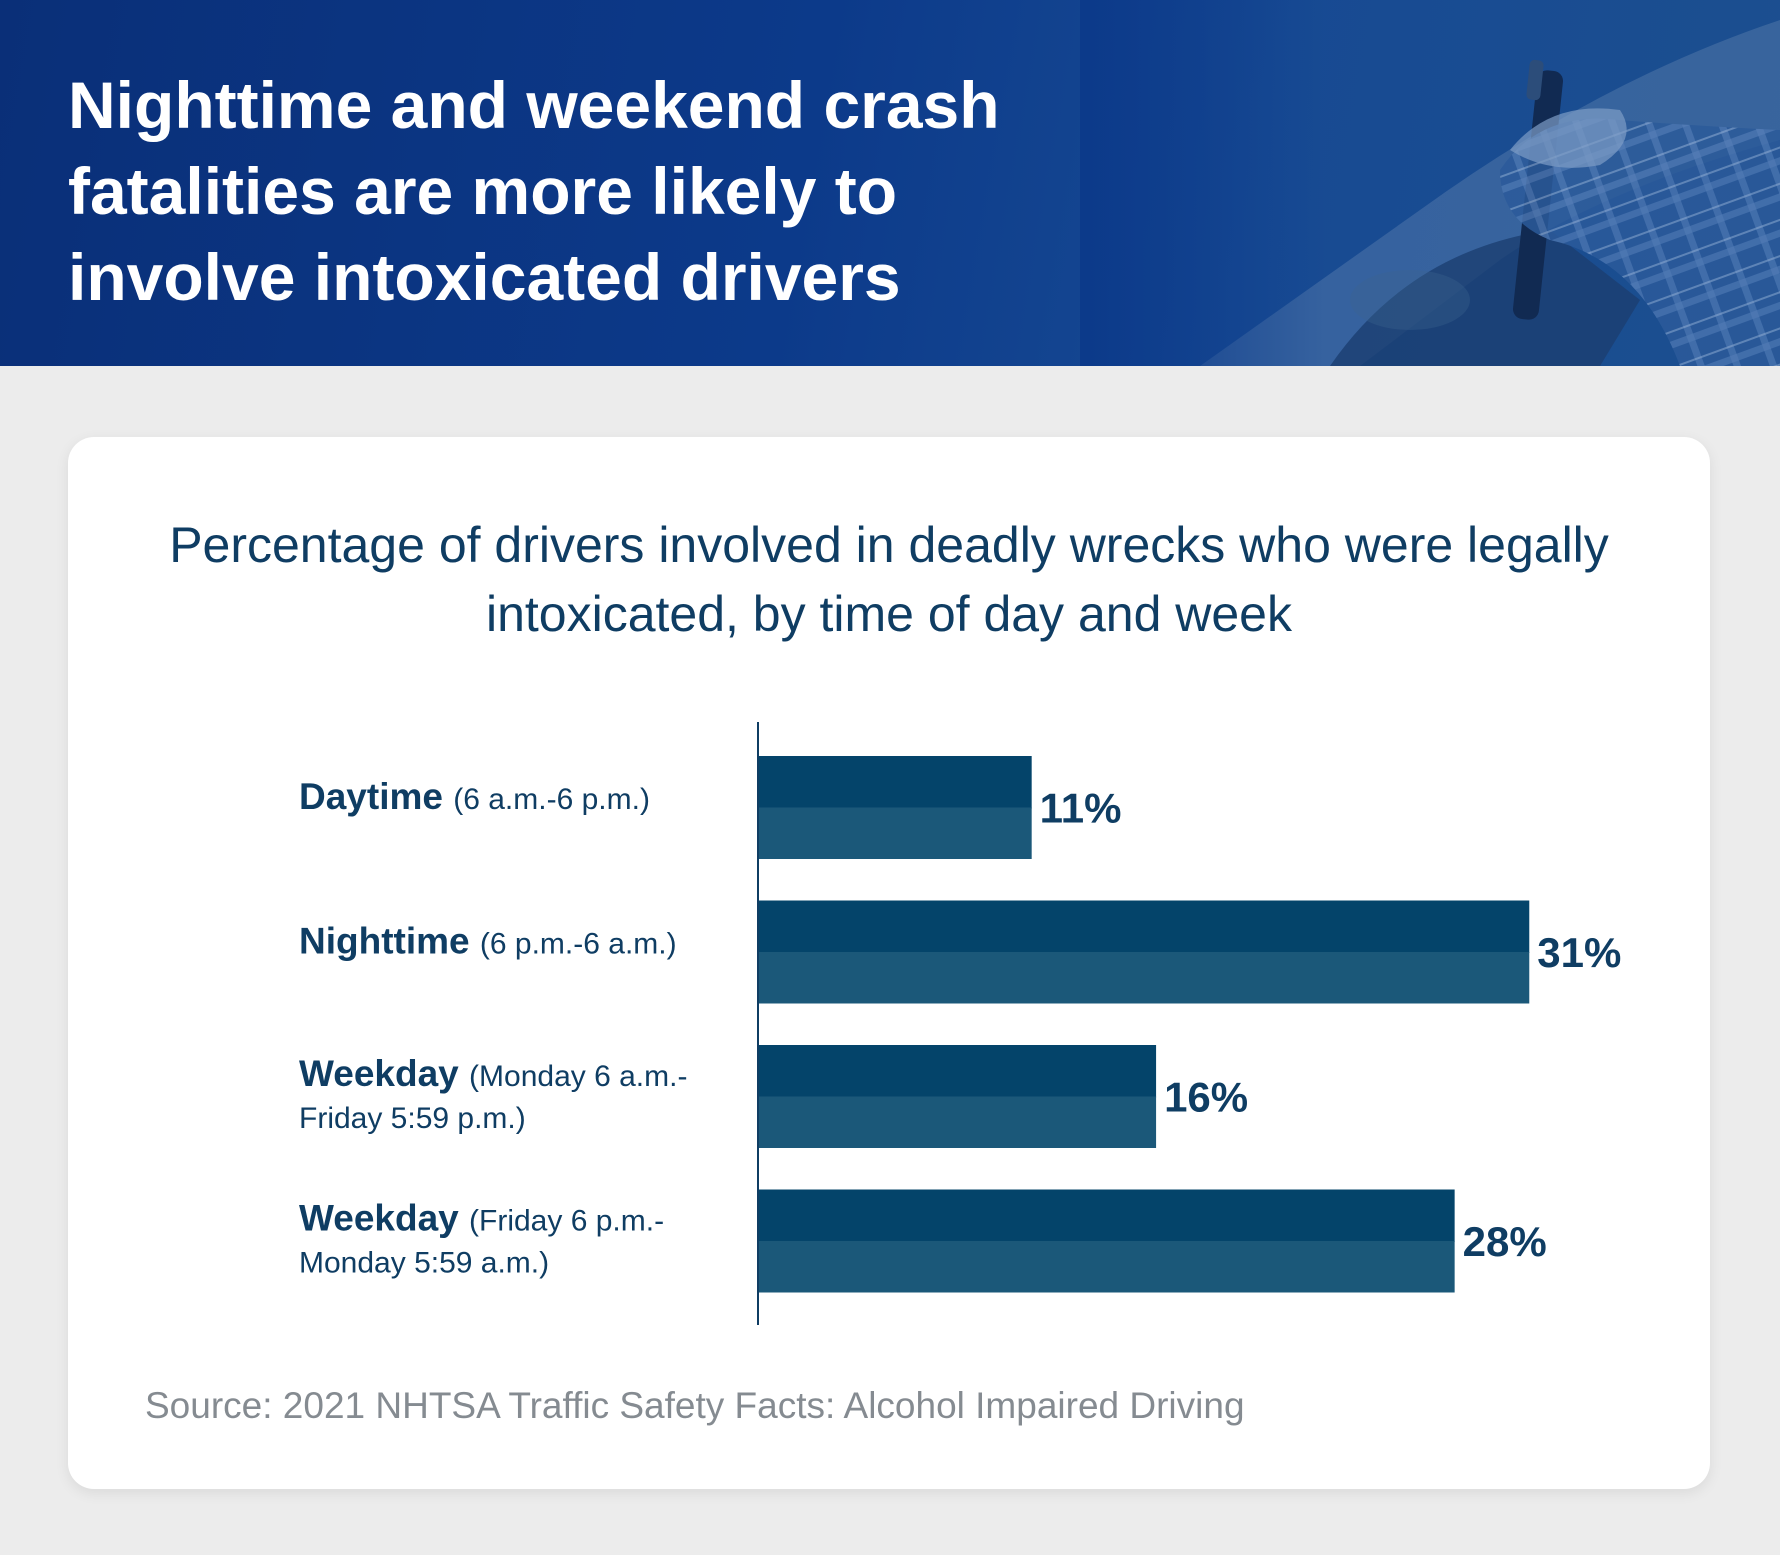 This screenshot has width=1780, height=1555. Describe the element at coordinates (1430, 183) in the screenshot. I see `driver-with-bottle-photo` at that location.